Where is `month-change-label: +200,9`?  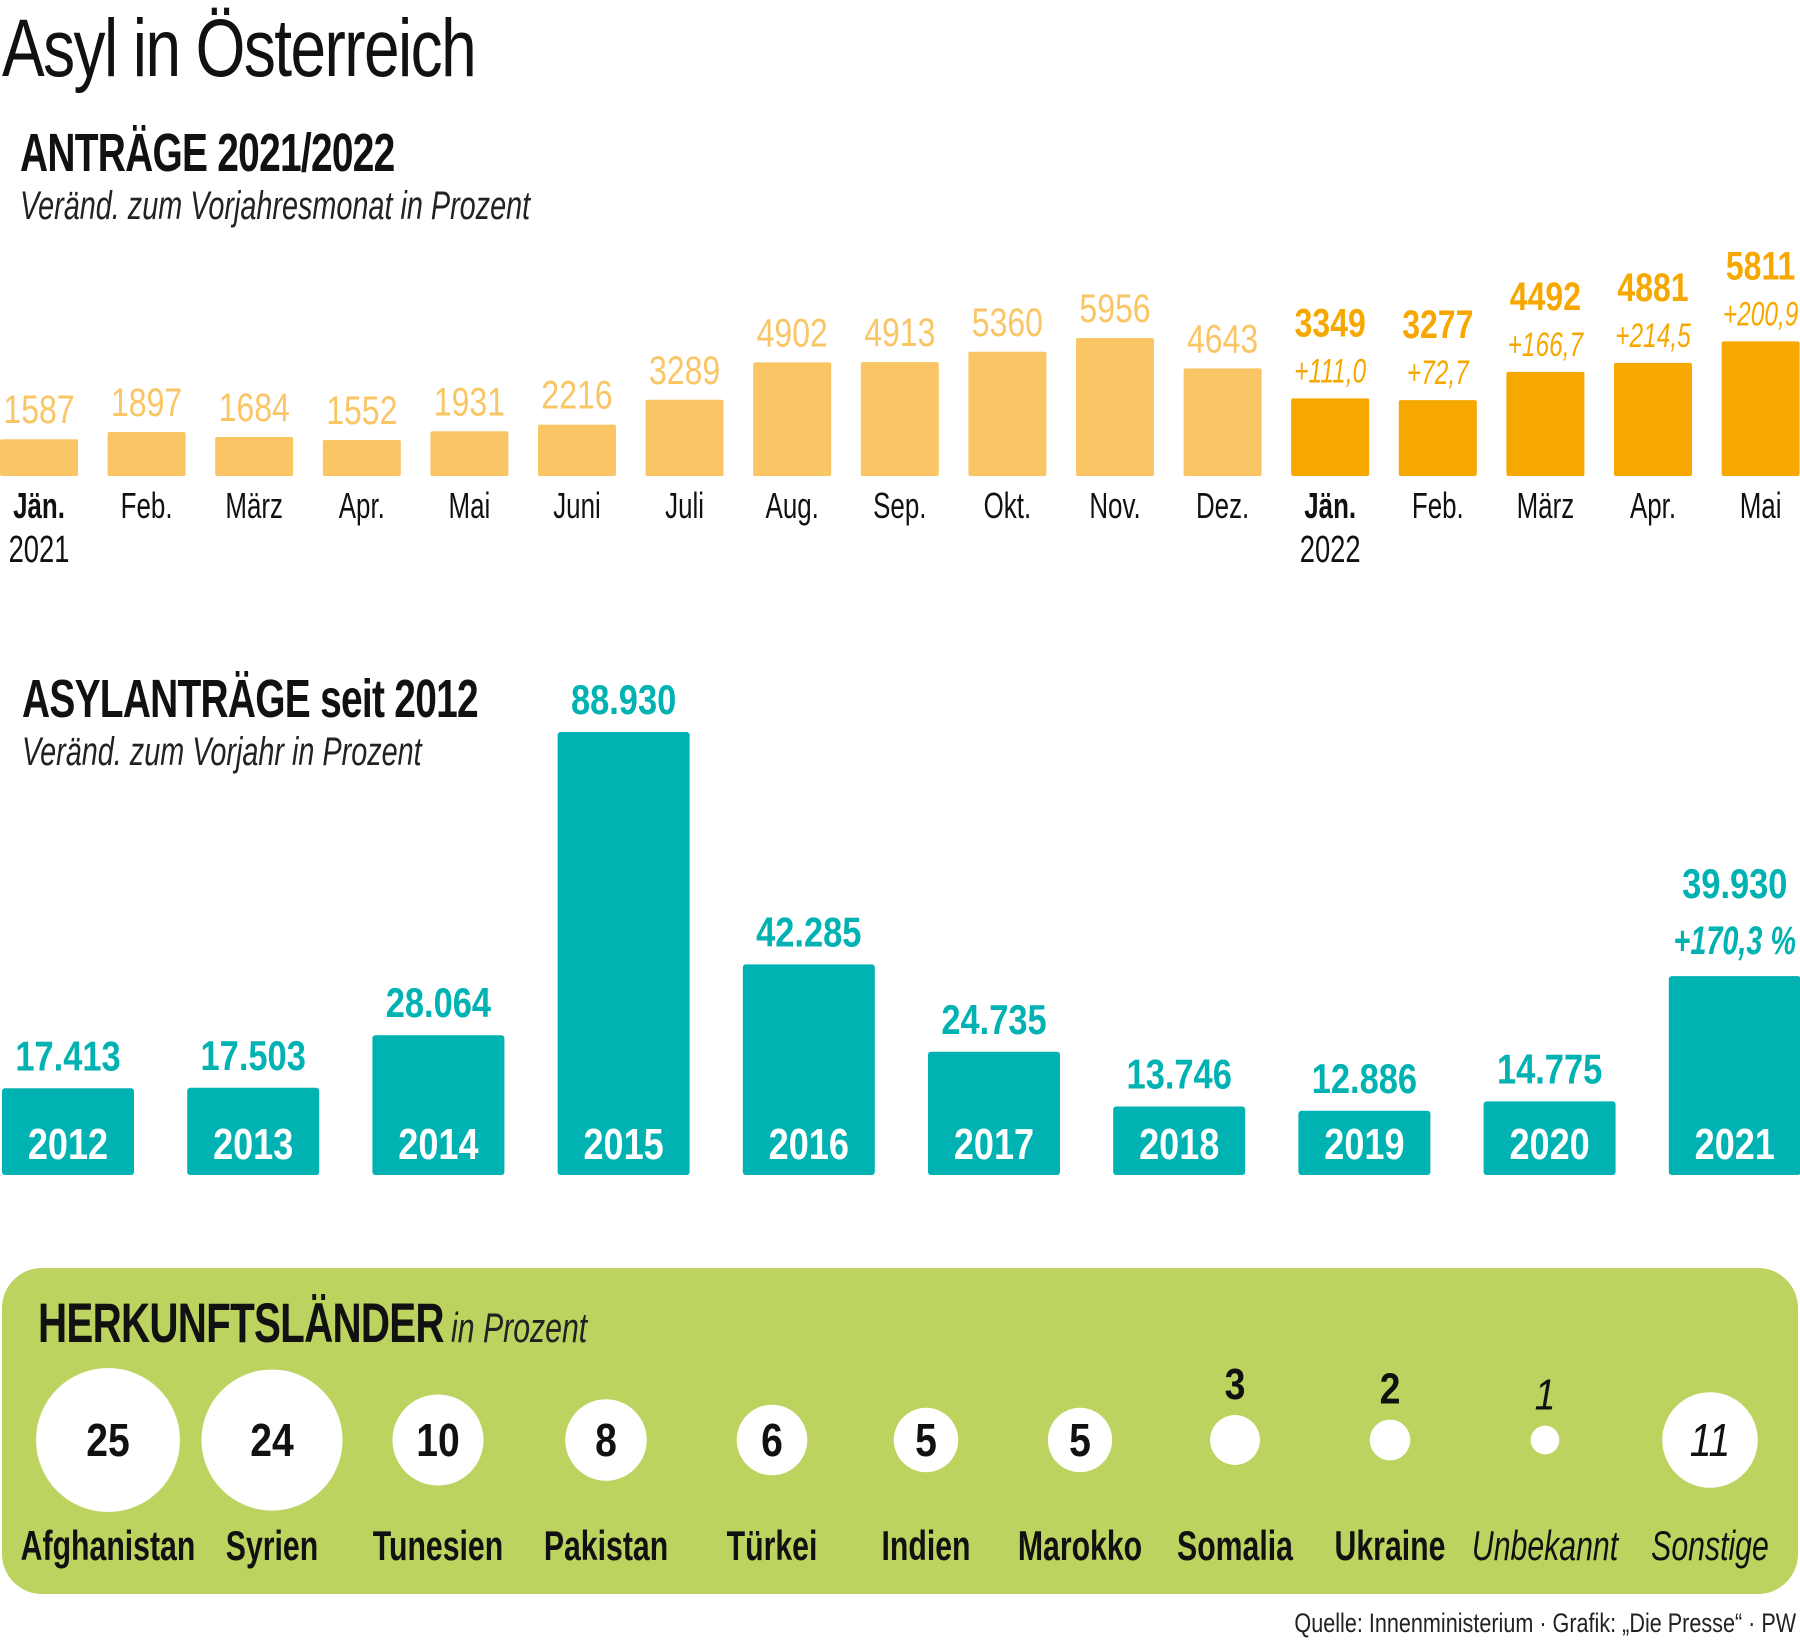 month-change-label: +200,9 is located at coordinates (1761, 315).